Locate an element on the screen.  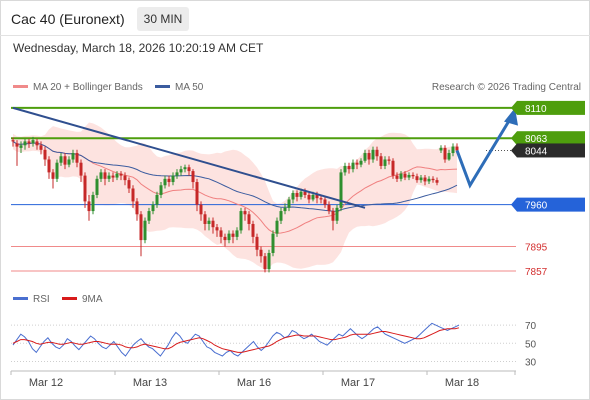
x-tick-label: Mar 12 is located at coordinates (46, 383).